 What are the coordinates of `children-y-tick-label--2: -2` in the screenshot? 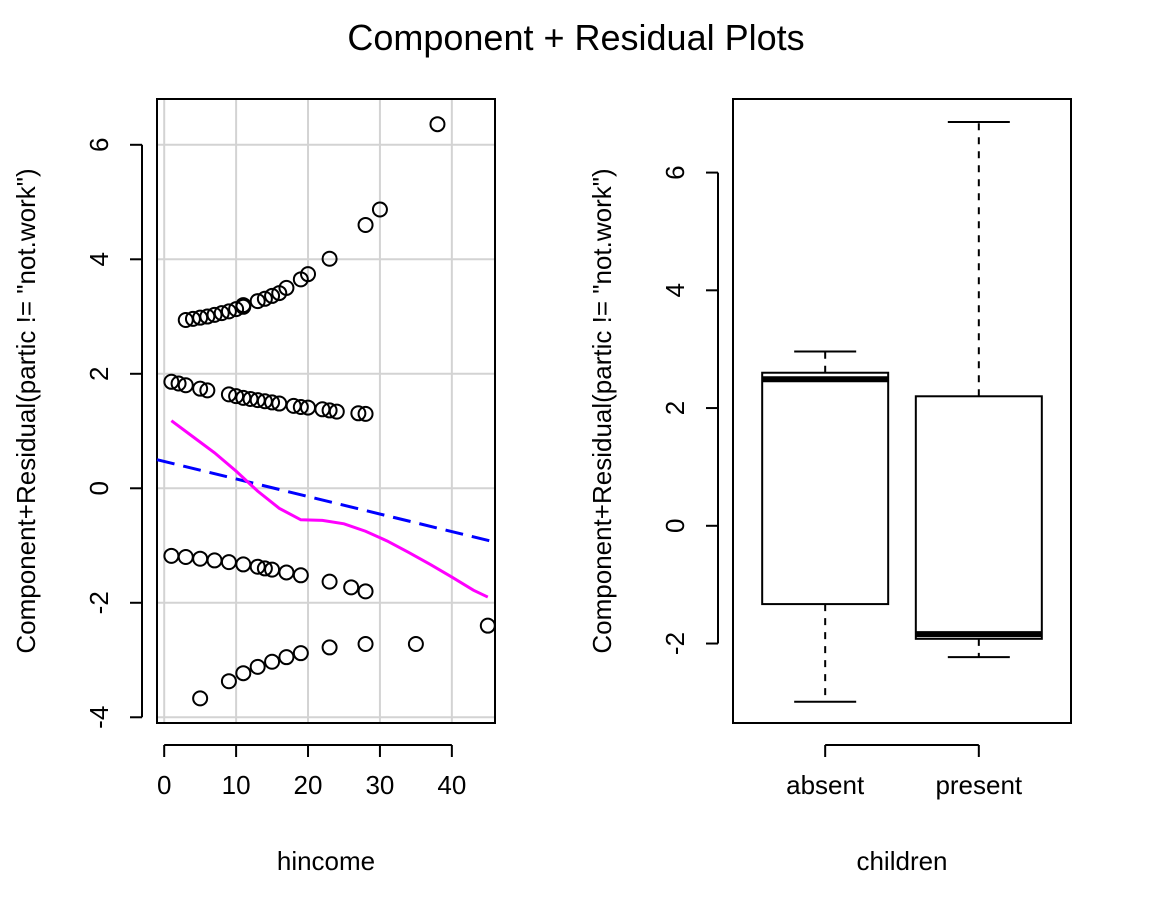 It's located at (675, 643).